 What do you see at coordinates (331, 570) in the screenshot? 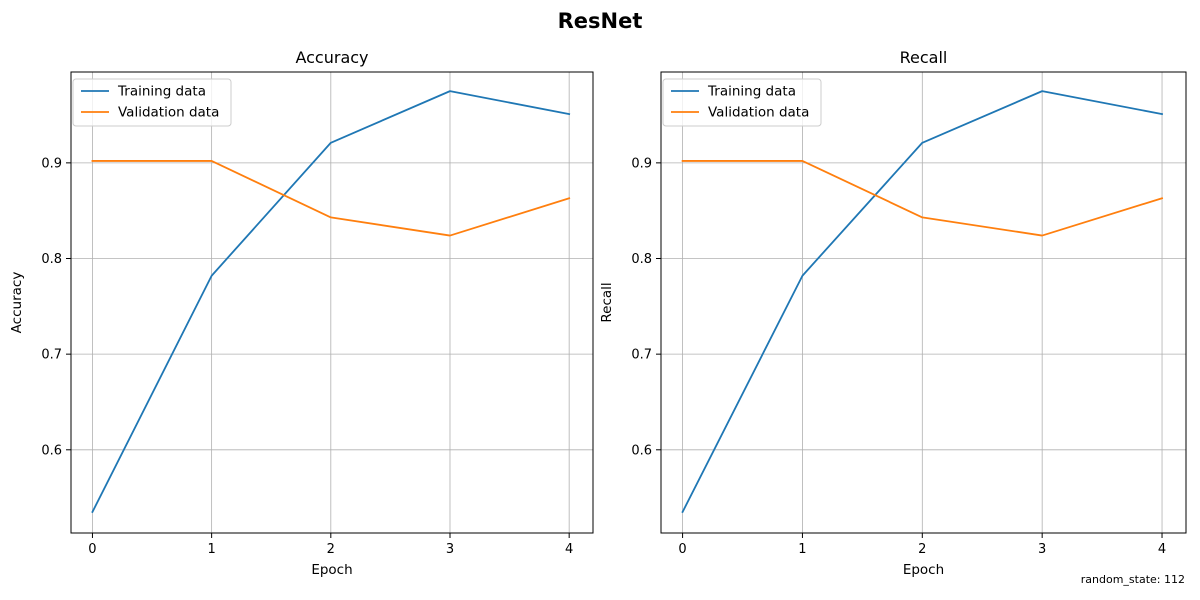
I see `accuracy-x-axis-label: Epoch` at bounding box center [331, 570].